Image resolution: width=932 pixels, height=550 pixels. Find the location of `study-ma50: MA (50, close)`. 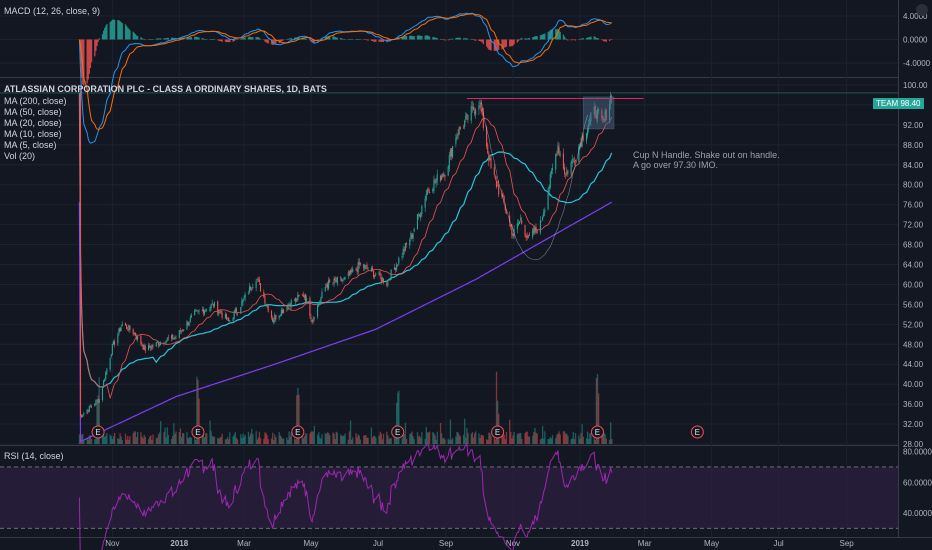

study-ma50: MA (50, close) is located at coordinates (33, 112).